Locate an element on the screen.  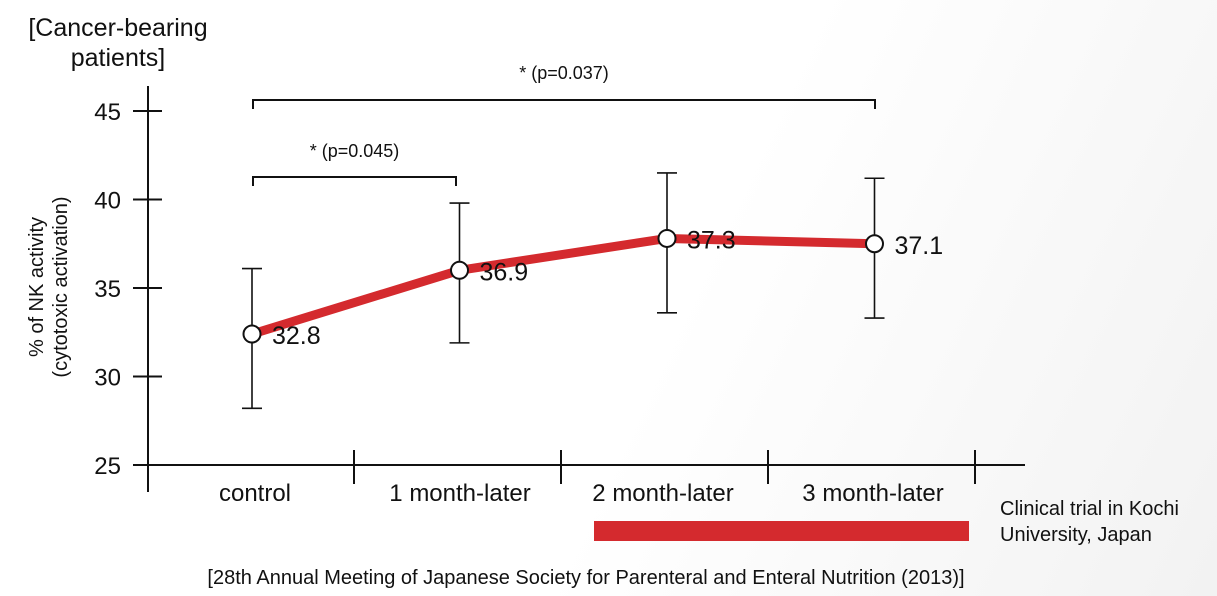
y-axis-label-line1: % of NK activity is located at coordinates (37, 287).